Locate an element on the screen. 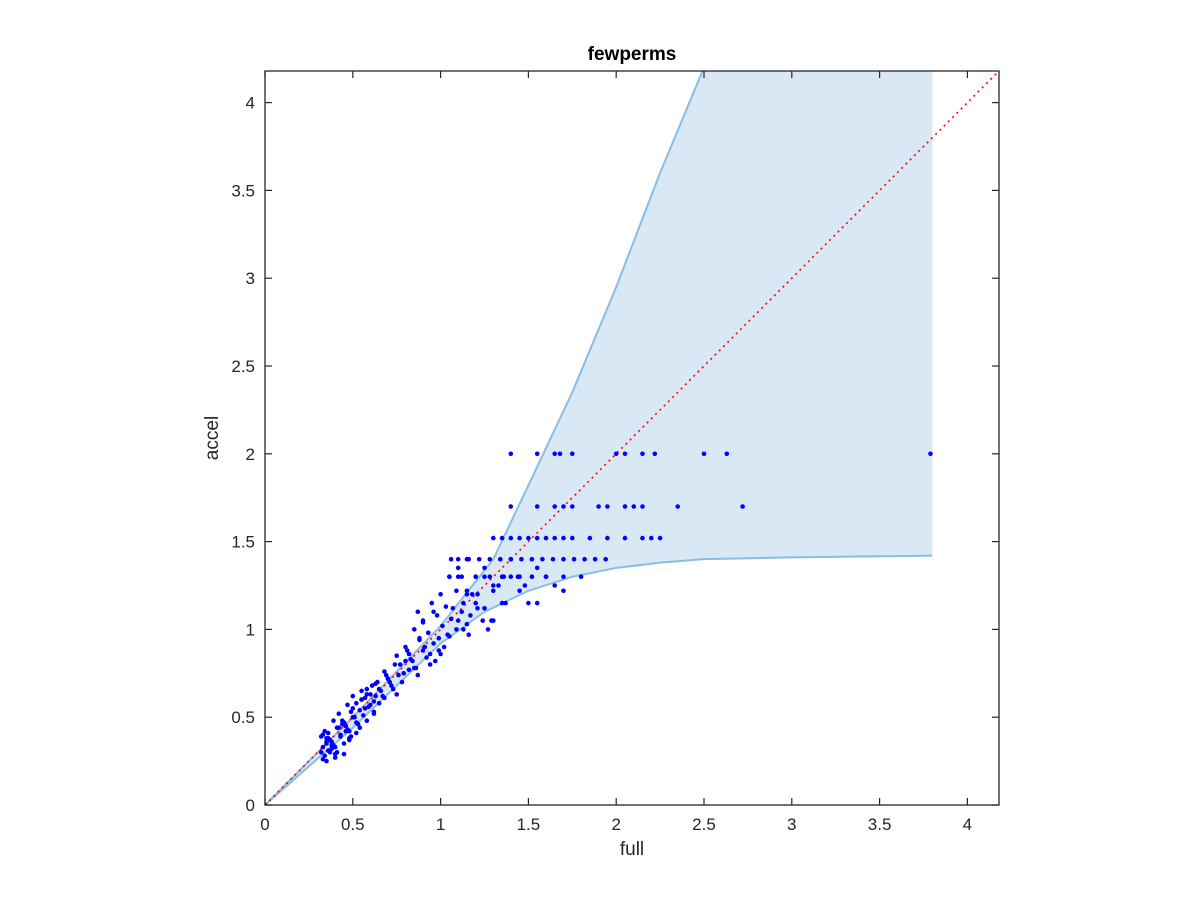  y-tick-label: 1 is located at coordinates (250, 629).